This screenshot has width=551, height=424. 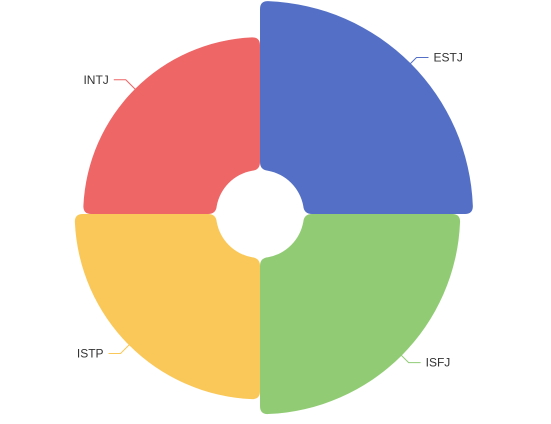 I want to click on label-line-intj, so click(x=132, y=92).